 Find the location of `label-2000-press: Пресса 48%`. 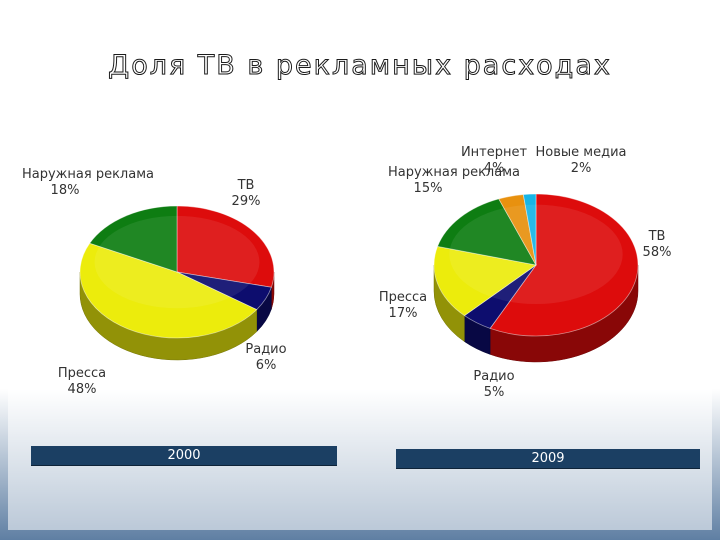

label-2000-press: Пресса 48% is located at coordinates (82, 381).